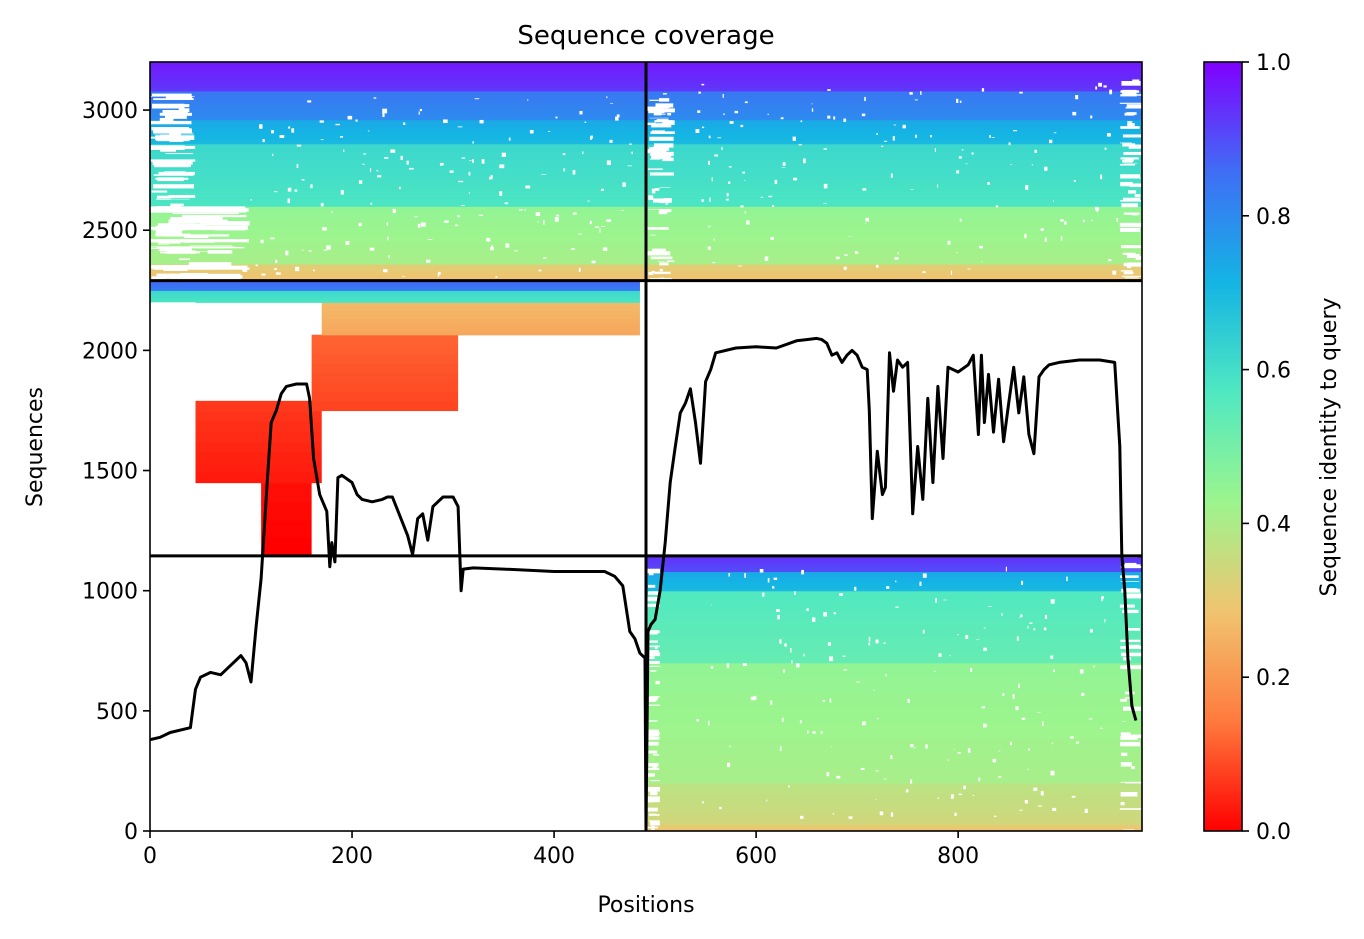 The width and height of the screenshot is (1364, 939). I want to click on y-tick-label: 3000, so click(110, 111).